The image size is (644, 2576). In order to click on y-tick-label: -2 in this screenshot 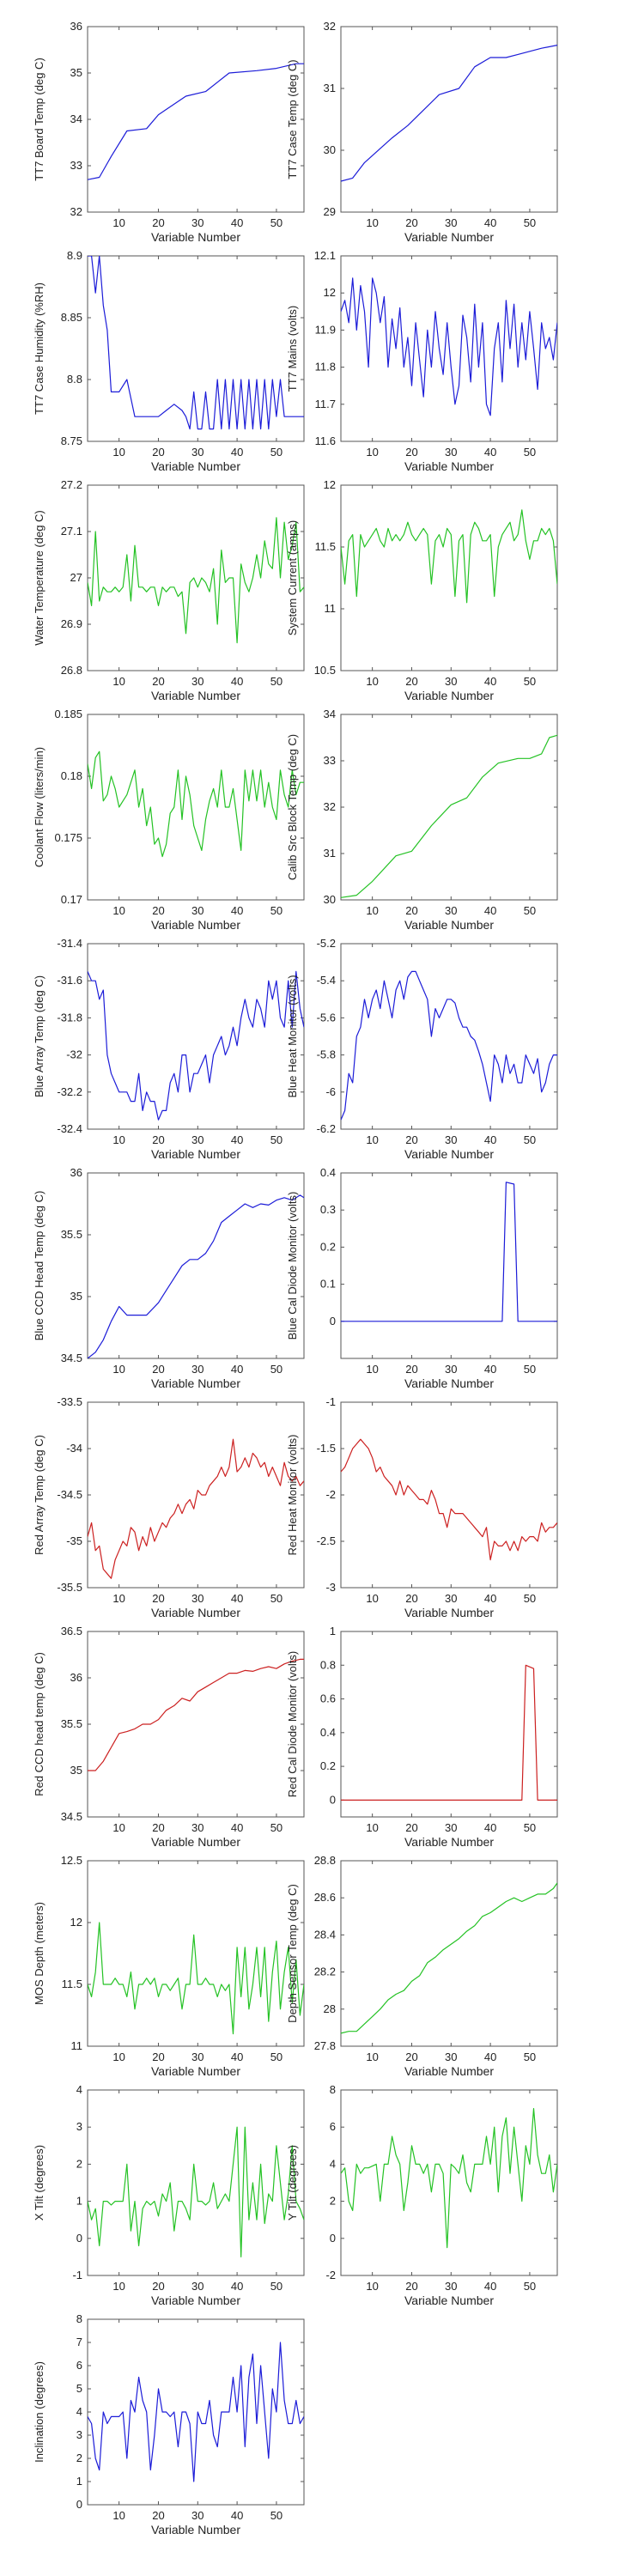, I will do `click(330, 1495)`.